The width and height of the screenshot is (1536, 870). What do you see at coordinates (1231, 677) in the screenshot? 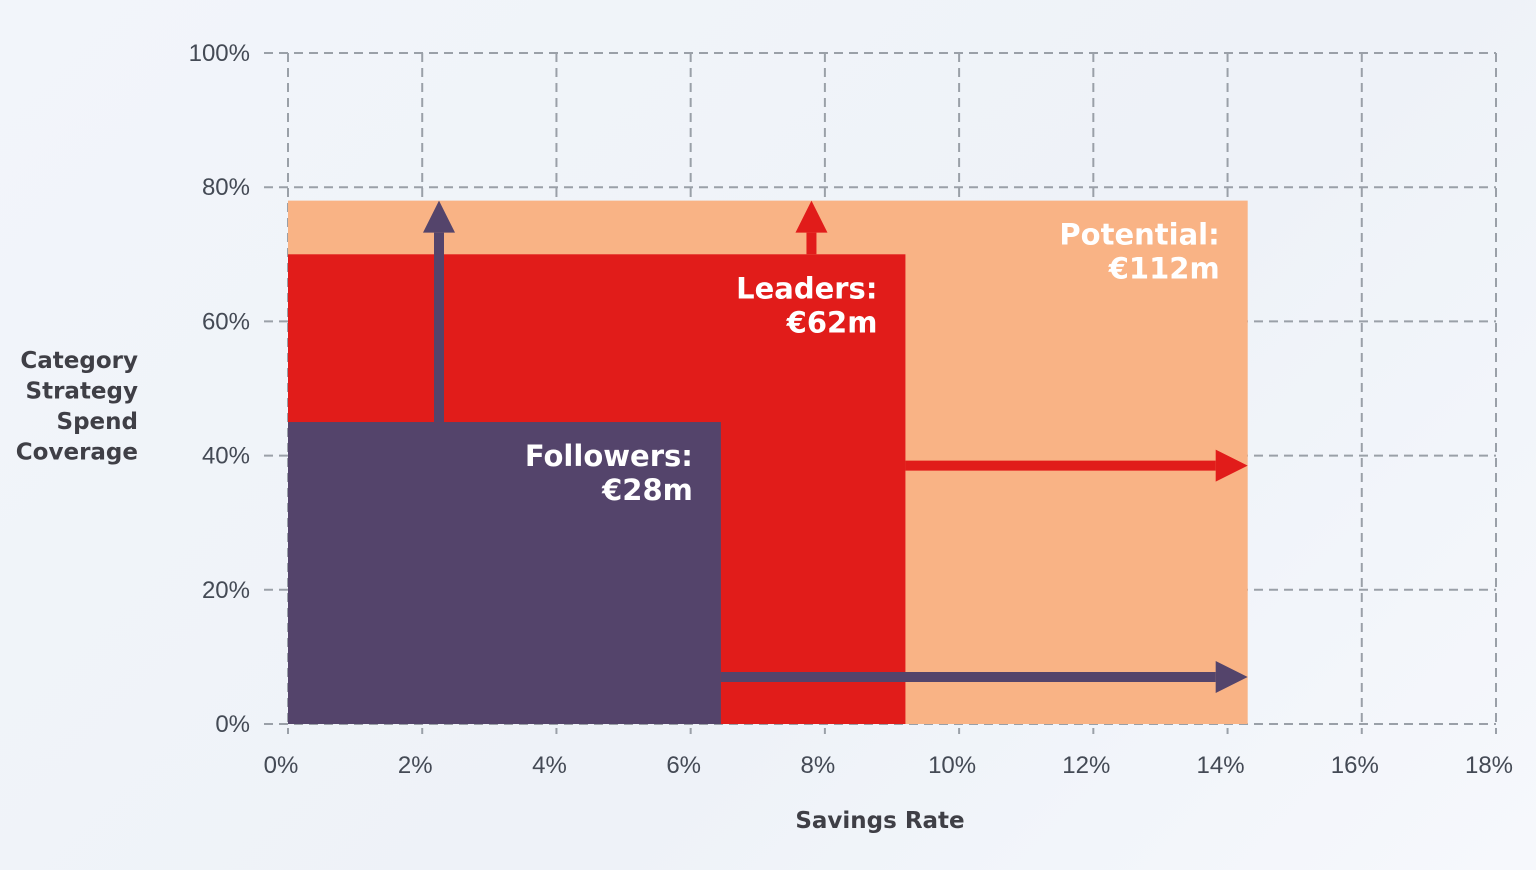
I see `followers-savings-arrow-head` at bounding box center [1231, 677].